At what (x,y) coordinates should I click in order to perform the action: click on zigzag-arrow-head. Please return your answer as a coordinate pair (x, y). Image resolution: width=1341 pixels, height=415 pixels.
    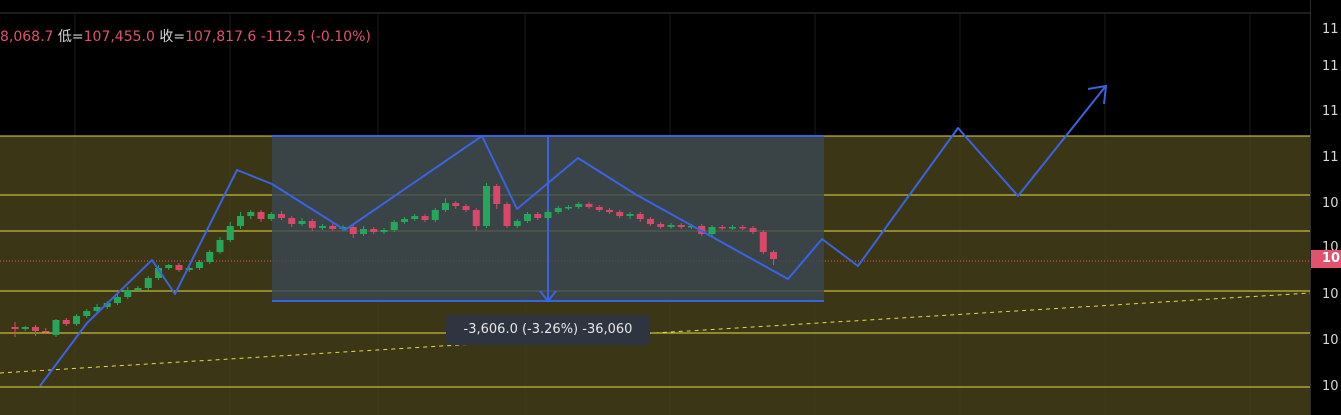
    Looking at the image, I should click on (1097, 94).